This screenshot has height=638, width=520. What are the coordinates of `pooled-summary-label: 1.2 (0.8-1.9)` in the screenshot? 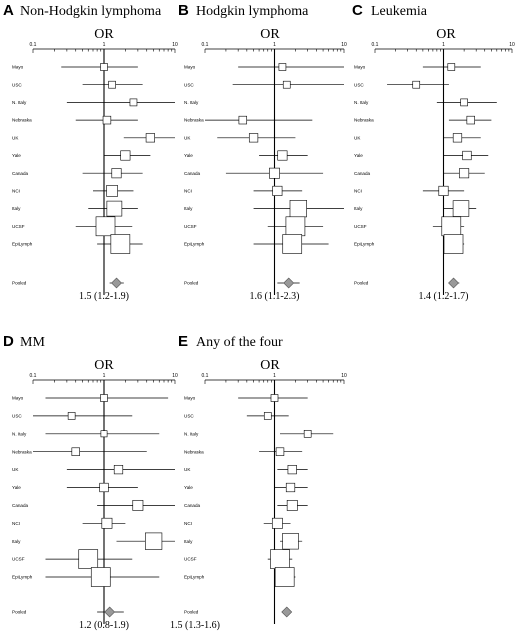 It's located at (104, 625).